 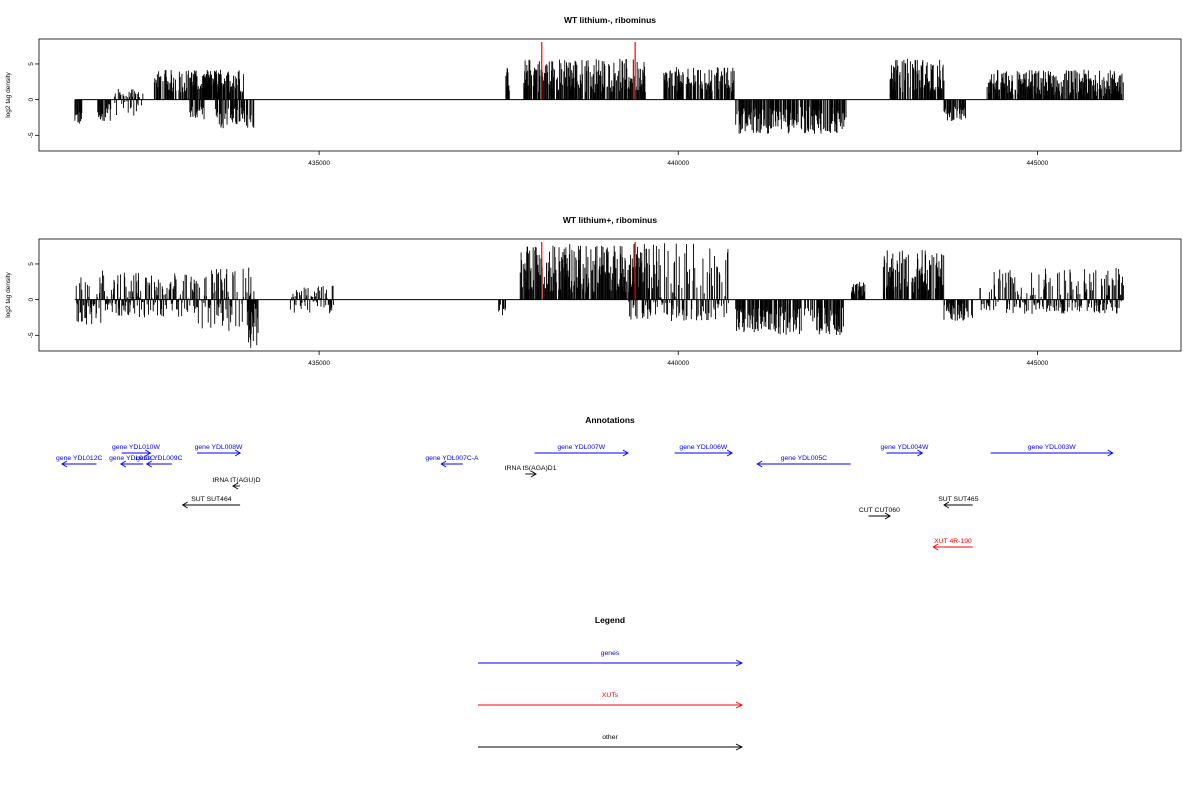 I want to click on annotation-feature: gene YDL010W, so click(x=136, y=450).